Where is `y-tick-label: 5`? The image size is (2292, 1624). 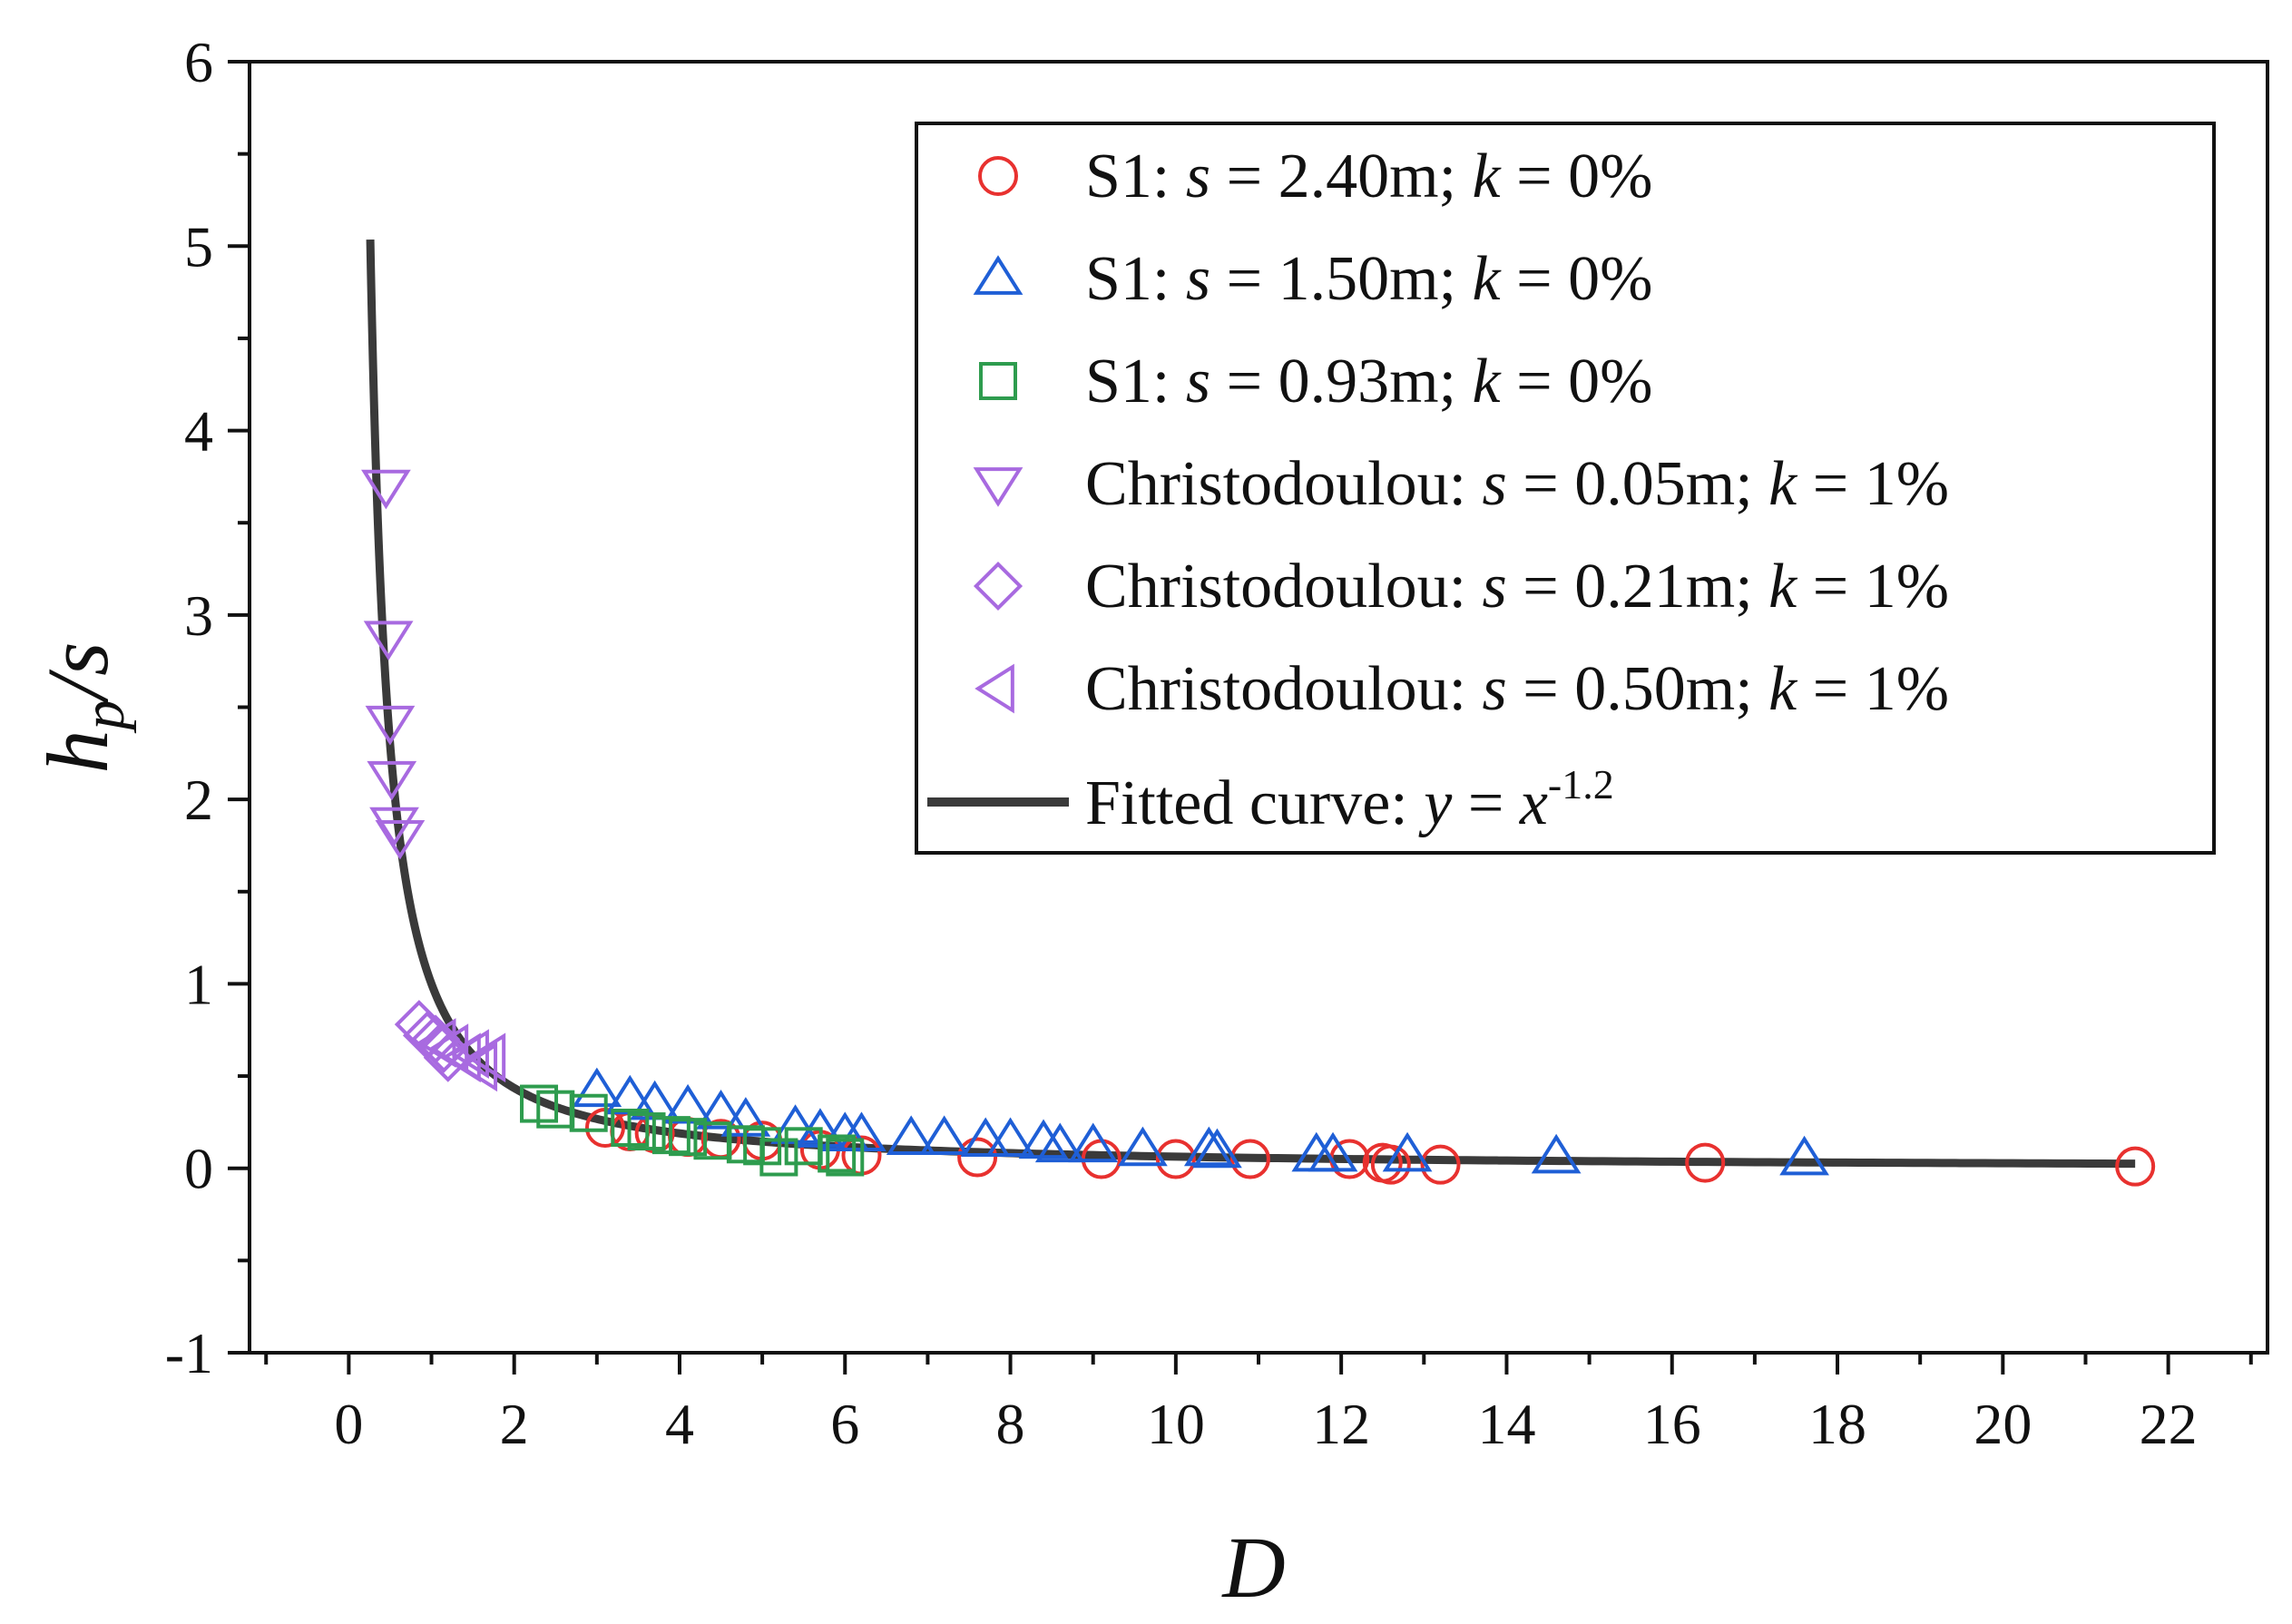 y-tick-label: 5 is located at coordinates (199, 246).